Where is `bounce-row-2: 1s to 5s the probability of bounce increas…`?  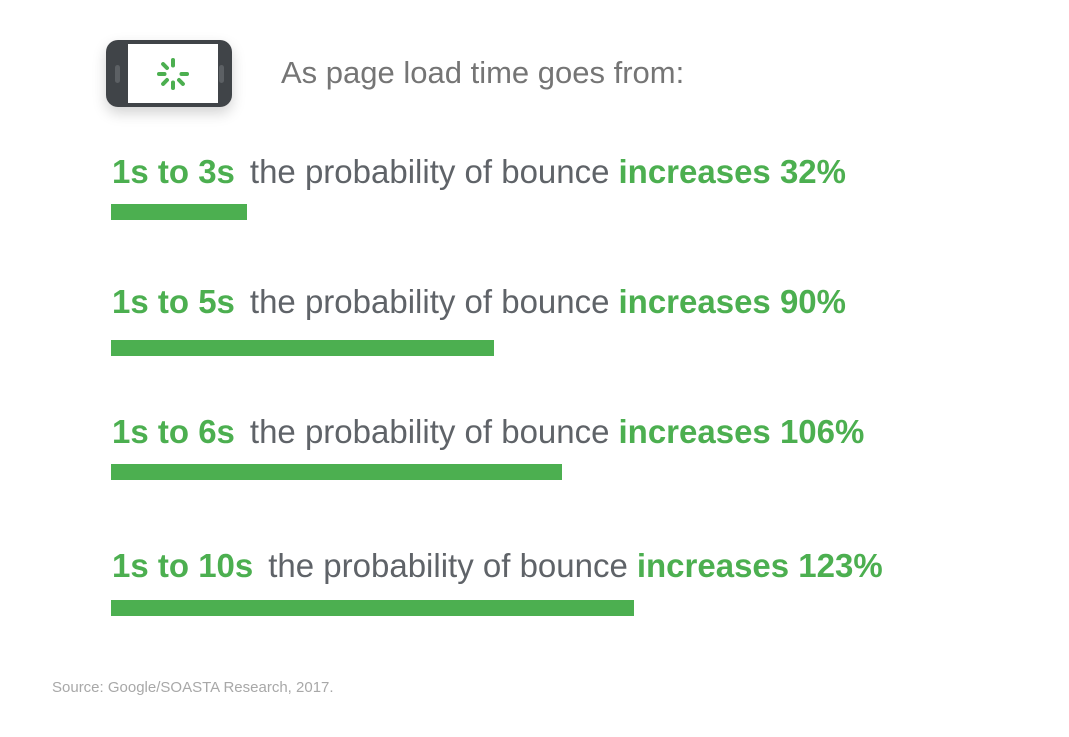
bounce-row-2: 1s to 5s the probability of bounce increas… is located at coordinates (479, 302).